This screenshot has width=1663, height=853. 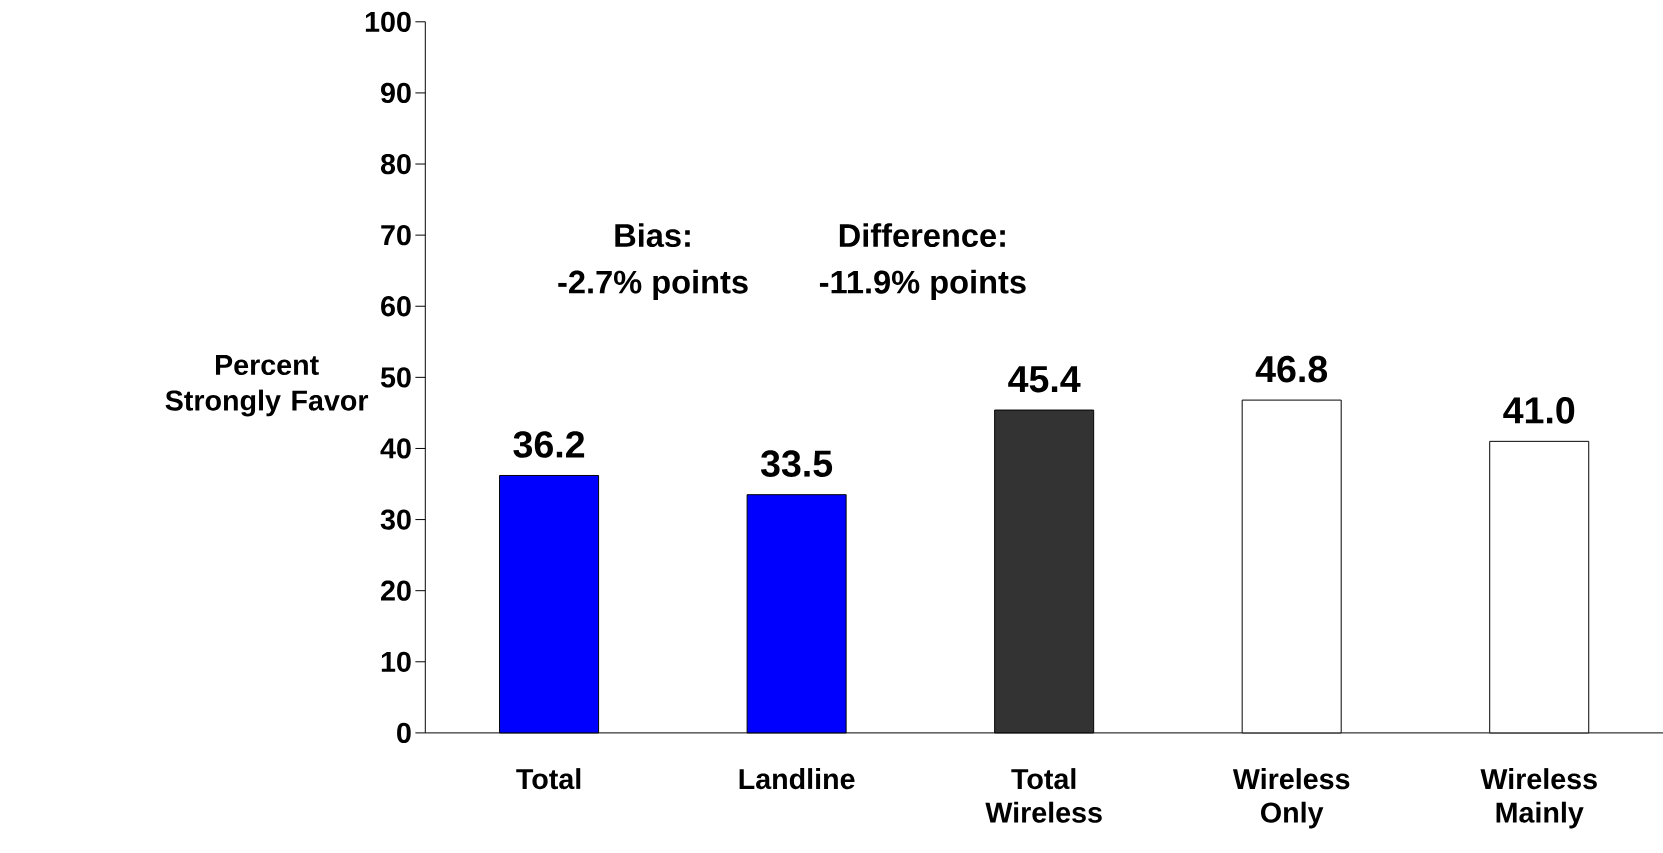 I want to click on x-tick-label: Wireless Mainly, so click(x=1538, y=798).